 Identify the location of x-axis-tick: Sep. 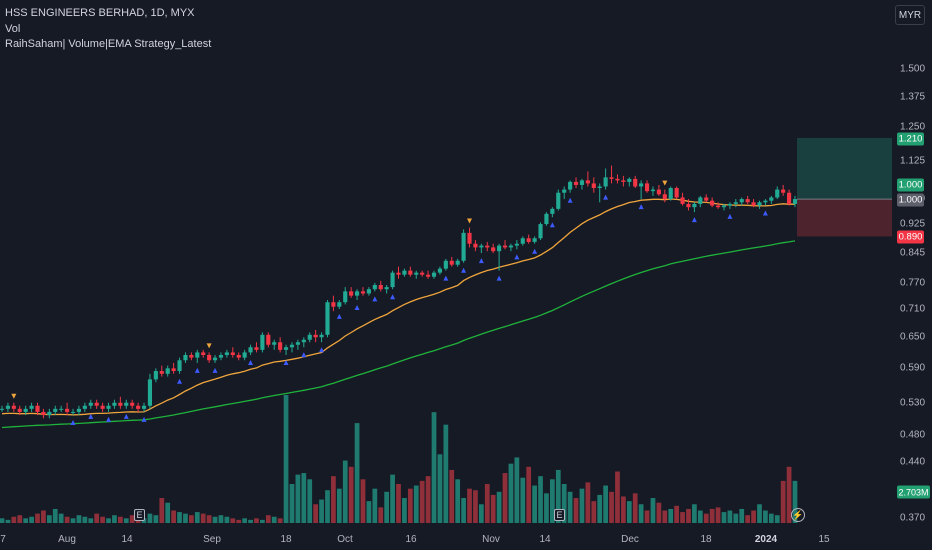
(212, 539).